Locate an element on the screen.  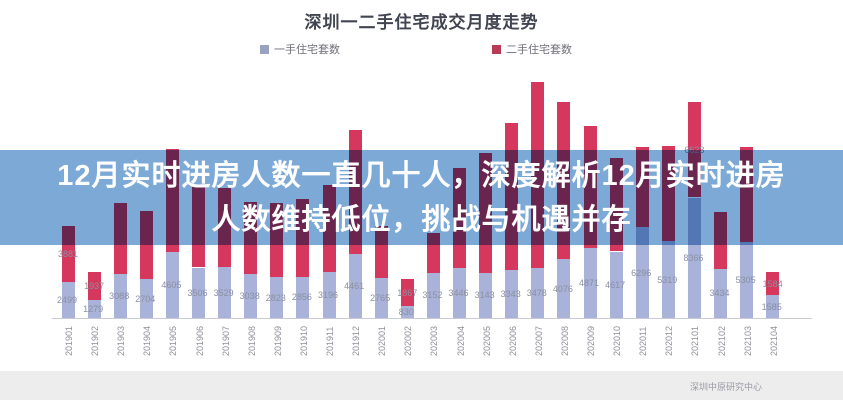
value-label: 3343 is located at coordinates (510, 293).